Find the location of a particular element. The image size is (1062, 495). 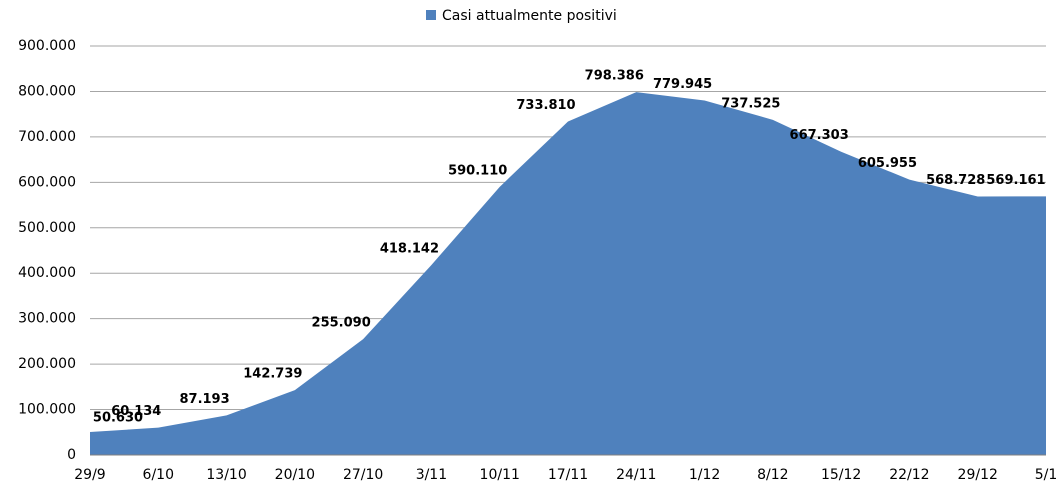

y-tick-label: 600.000 is located at coordinates (47, 182).